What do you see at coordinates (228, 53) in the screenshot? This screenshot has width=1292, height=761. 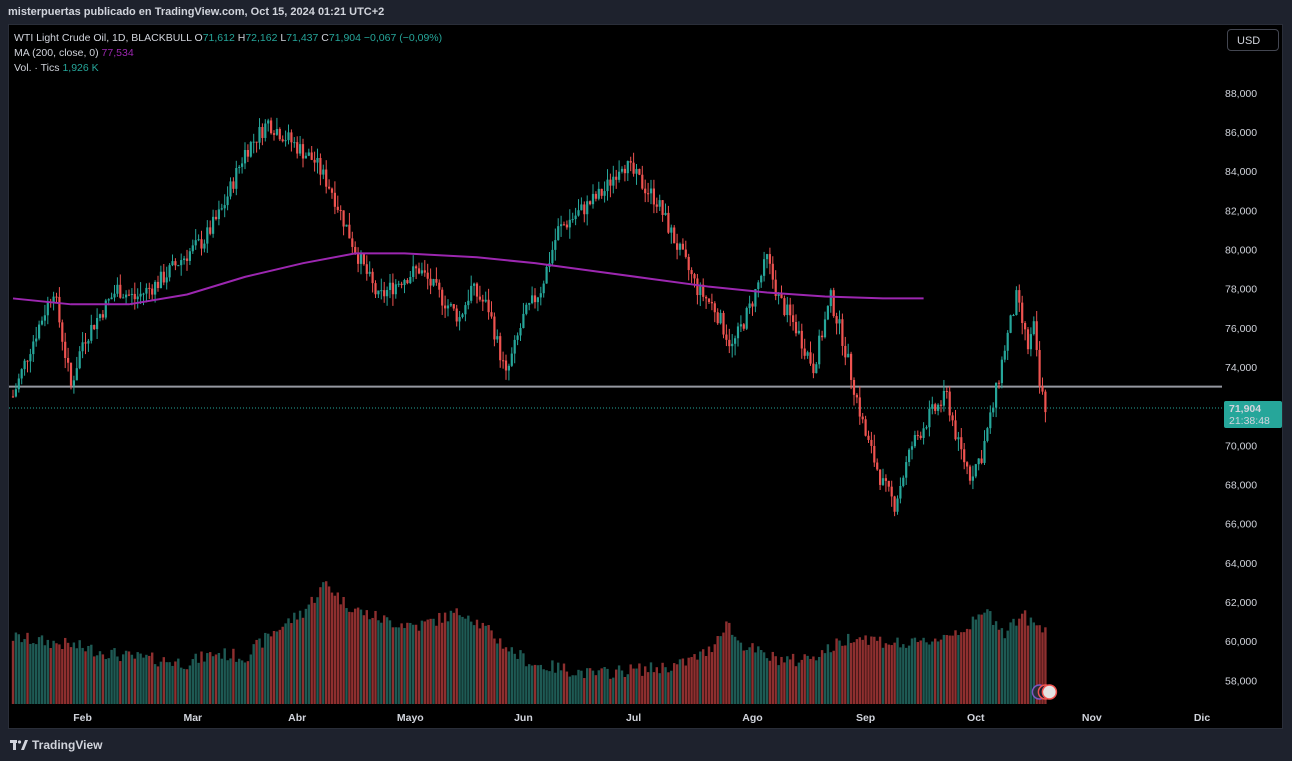 I see `legend-ma-row: MA (200, close, 0) 77,534` at bounding box center [228, 53].